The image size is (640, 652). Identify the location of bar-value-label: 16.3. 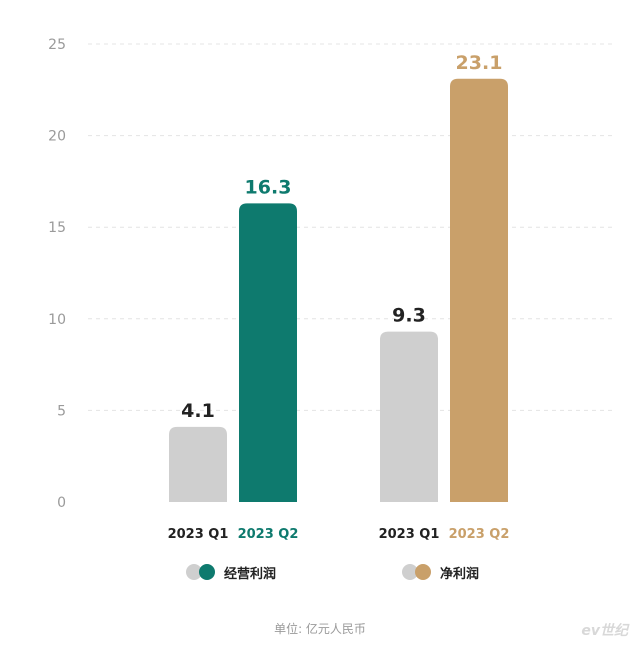
(268, 187).